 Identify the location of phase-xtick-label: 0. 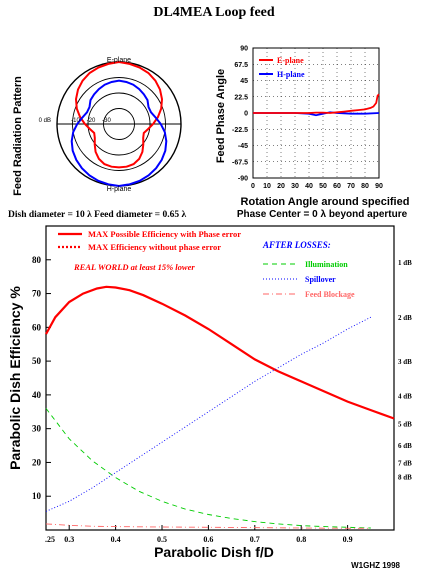
(253, 186).